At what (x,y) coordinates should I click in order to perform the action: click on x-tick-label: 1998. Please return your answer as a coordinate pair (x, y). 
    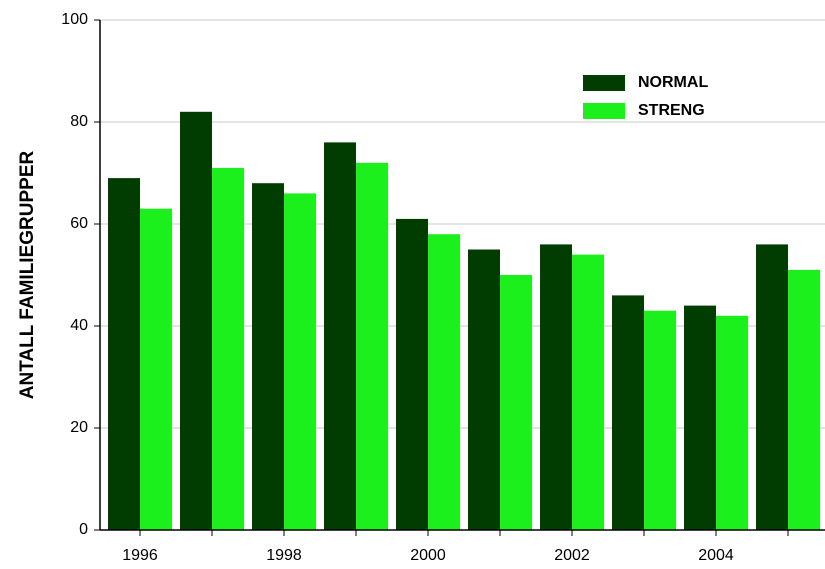
    Looking at the image, I should click on (284, 555).